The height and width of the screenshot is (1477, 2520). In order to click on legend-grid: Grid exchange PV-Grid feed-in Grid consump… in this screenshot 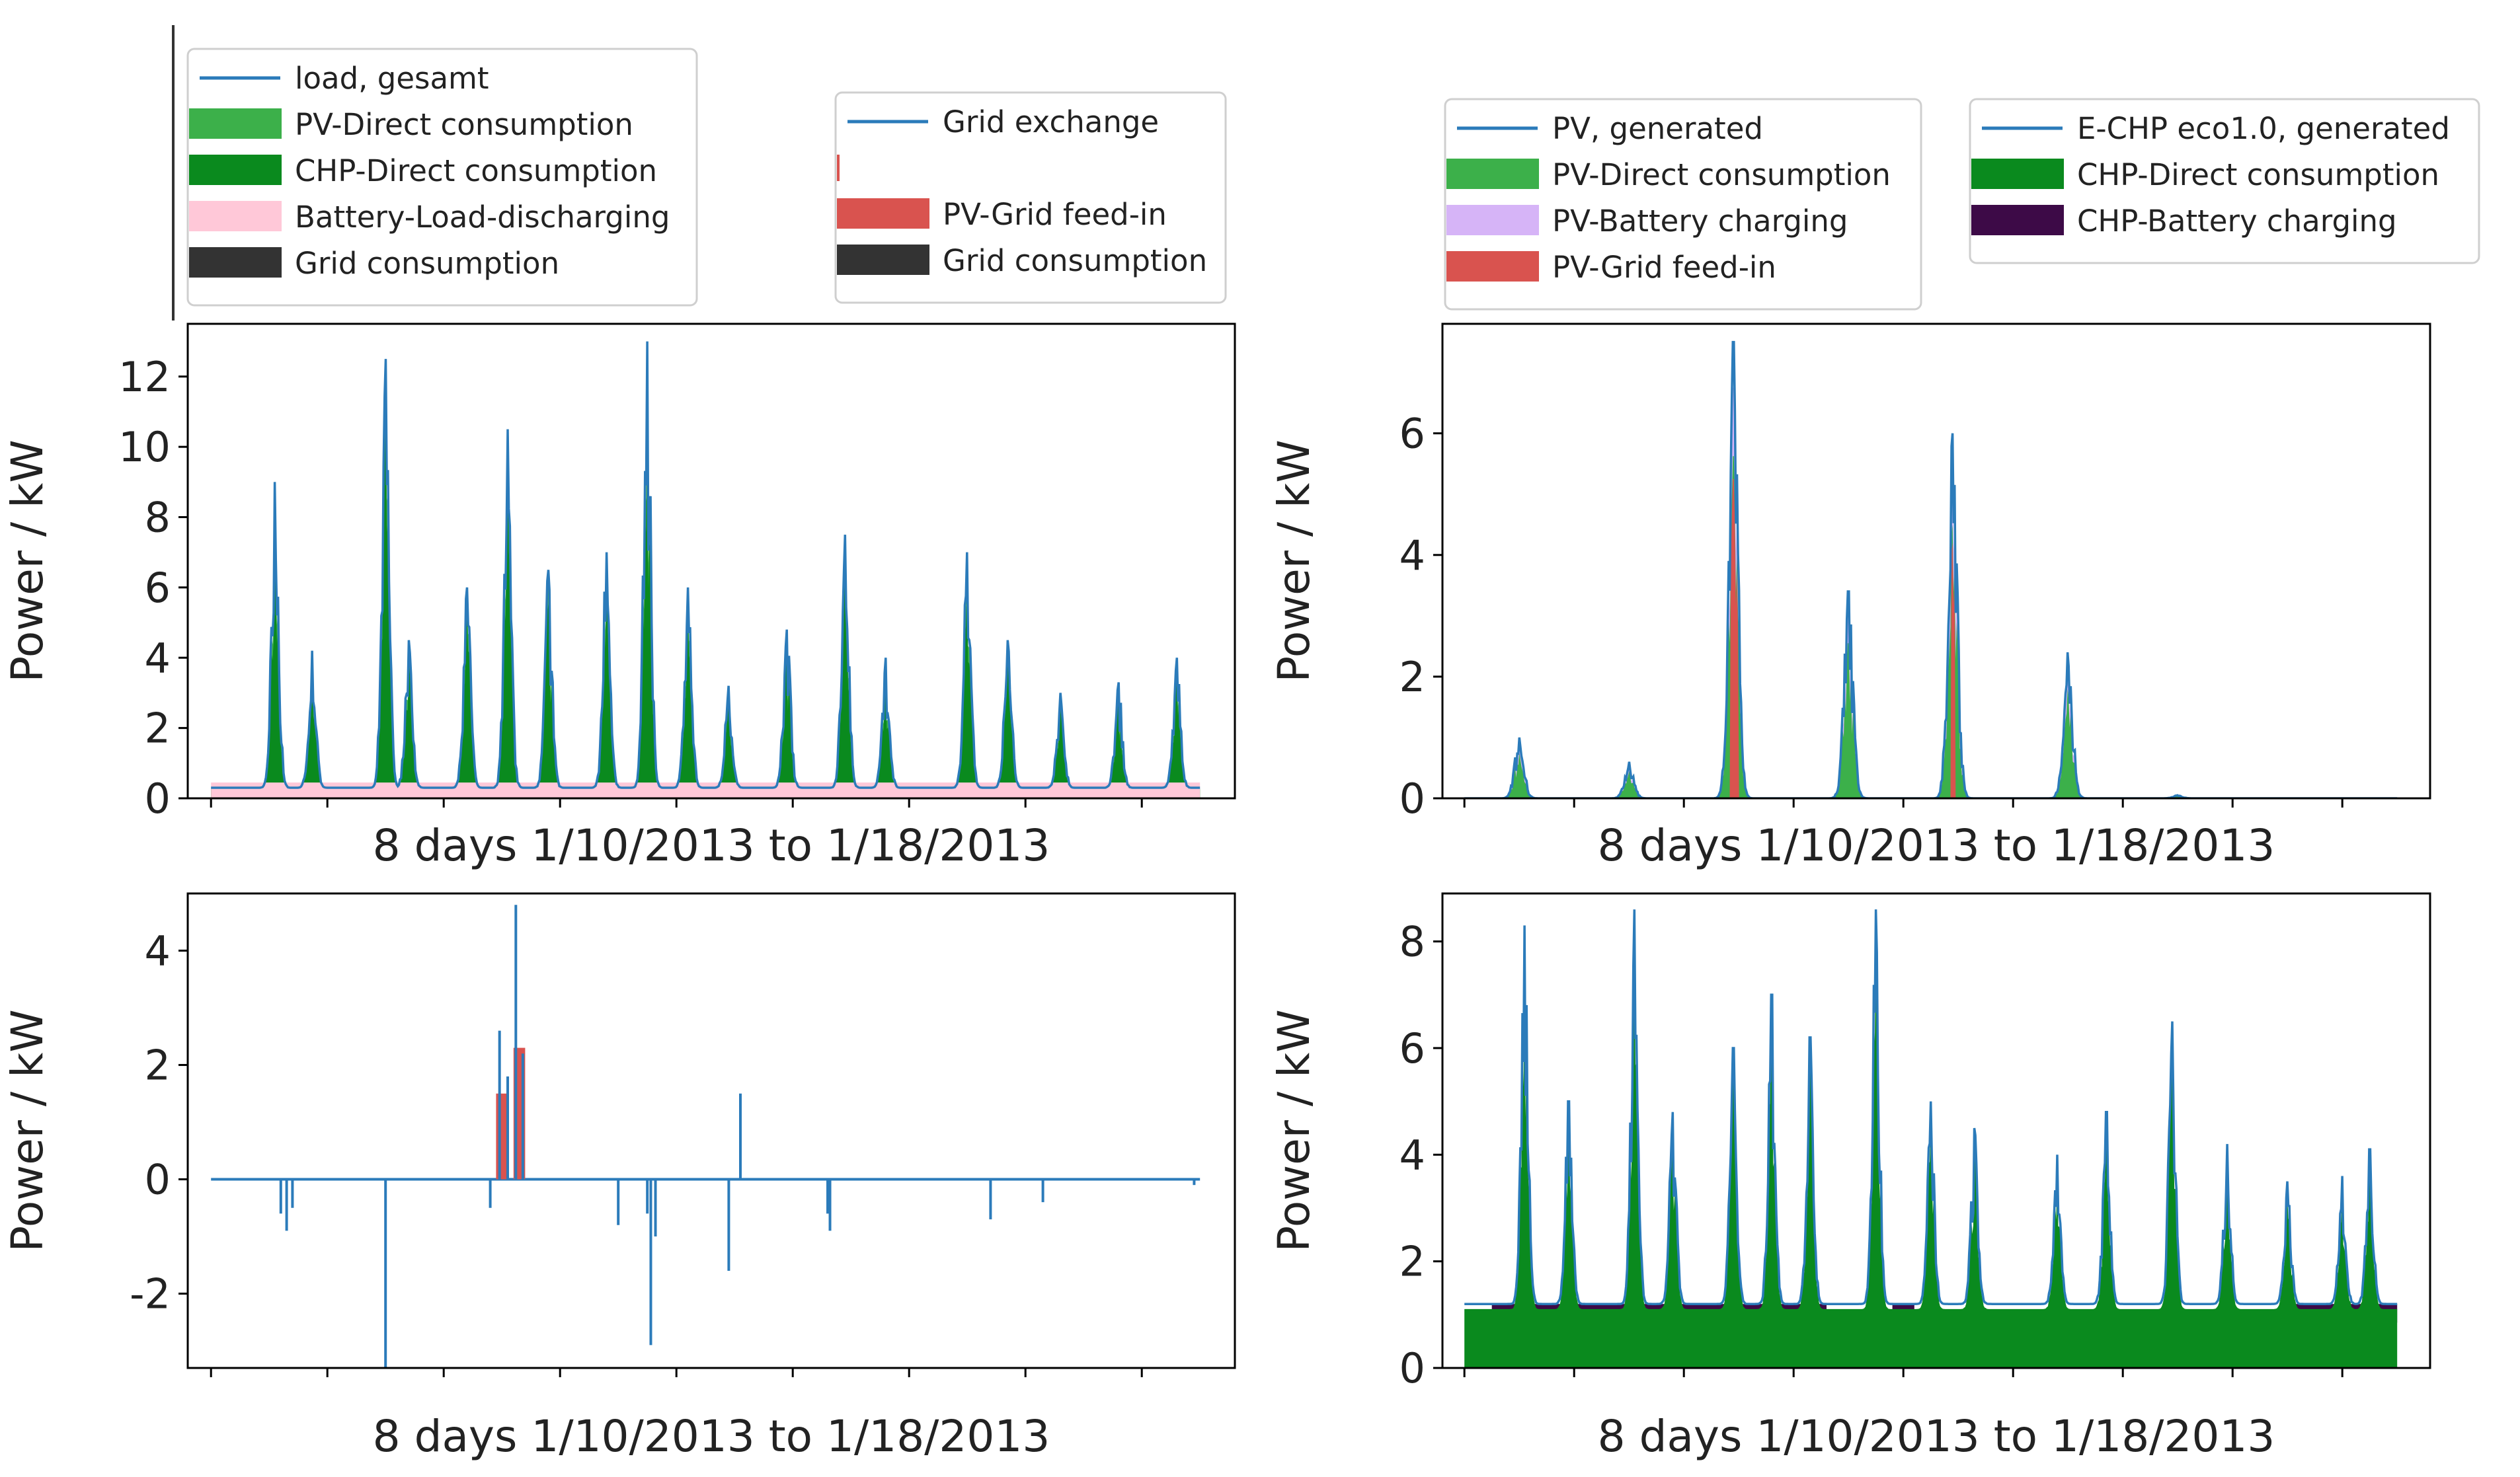, I will do `click(1030, 197)`.